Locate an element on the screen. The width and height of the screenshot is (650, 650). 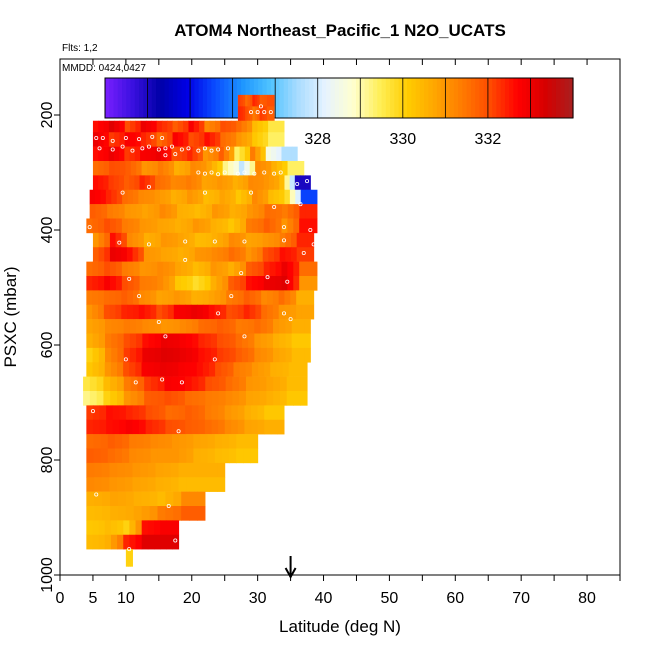
latitude-marker-arrow is located at coordinates (290, 568).